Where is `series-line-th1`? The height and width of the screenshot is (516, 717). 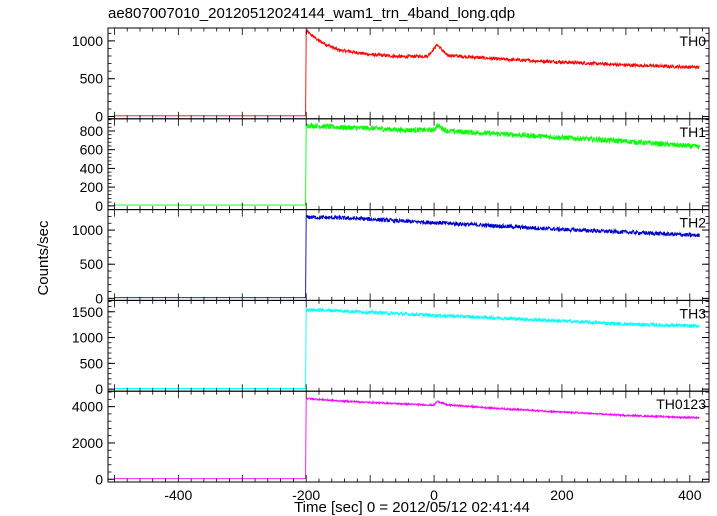 series-line-th1 is located at coordinates (407, 164).